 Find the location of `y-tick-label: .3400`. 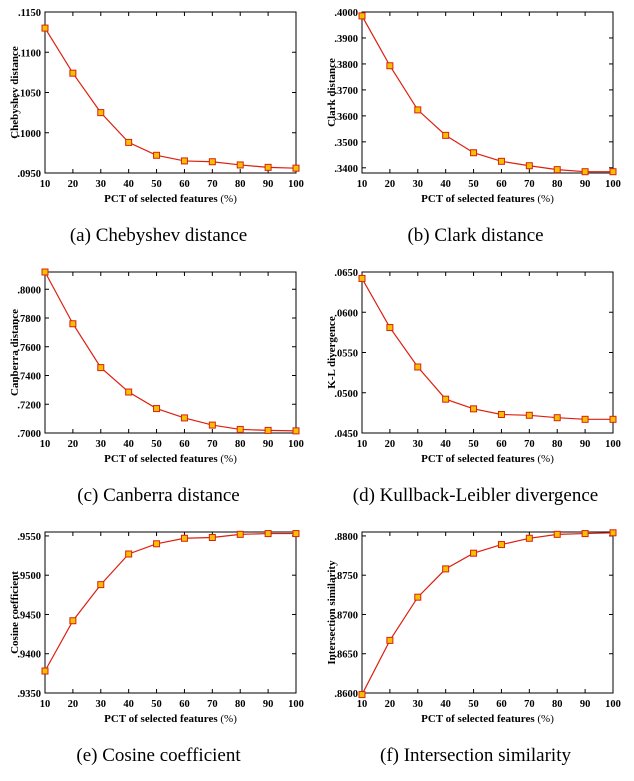

y-tick-label: .3400 is located at coordinates (346, 169).